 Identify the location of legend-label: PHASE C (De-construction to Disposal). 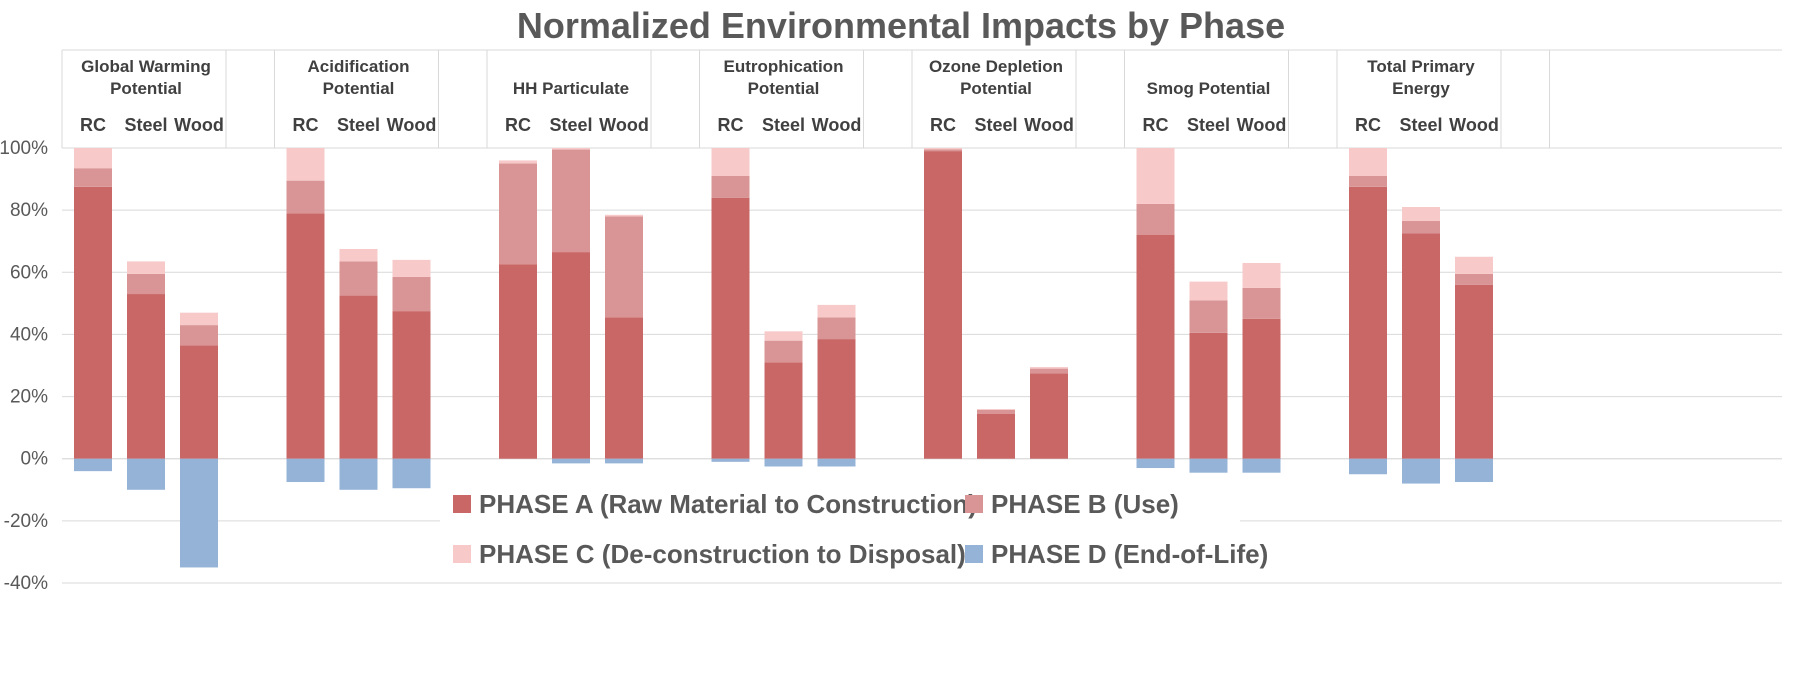
(722, 554).